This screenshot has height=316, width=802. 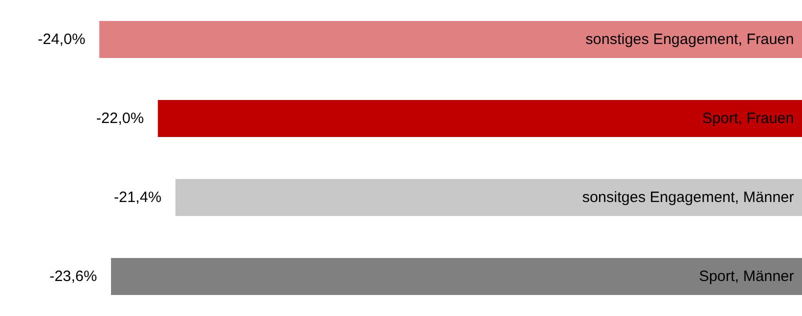 What do you see at coordinates (690, 39) in the screenshot?
I see `y-tick-label: sonstiges Engagement, Frauen` at bounding box center [690, 39].